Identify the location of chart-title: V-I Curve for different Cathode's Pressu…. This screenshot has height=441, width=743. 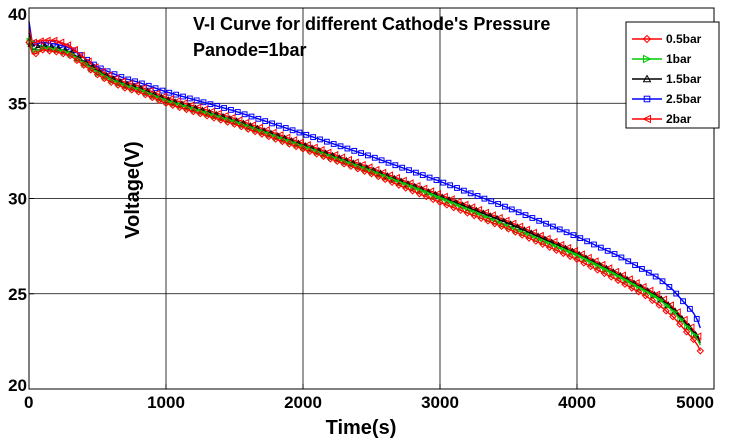
(371, 24).